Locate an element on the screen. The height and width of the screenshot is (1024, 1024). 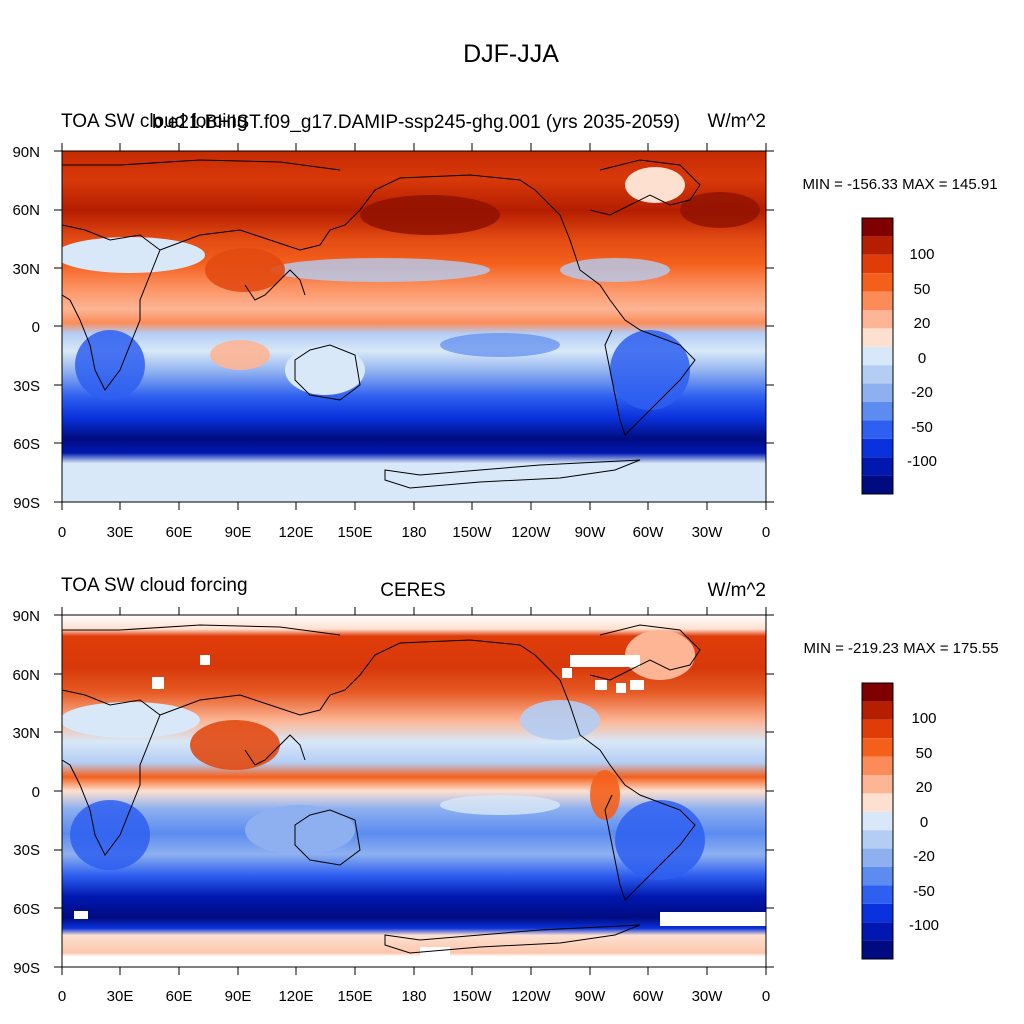
p2-y-tick-label: 30S is located at coordinates (26, 850).